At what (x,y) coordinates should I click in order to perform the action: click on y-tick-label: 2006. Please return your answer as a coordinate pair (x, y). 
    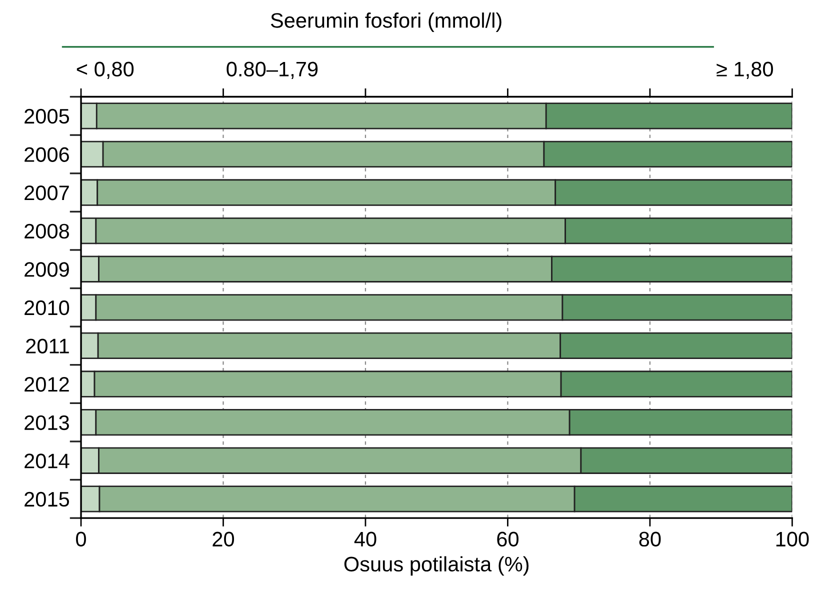
    Looking at the image, I should click on (46, 154).